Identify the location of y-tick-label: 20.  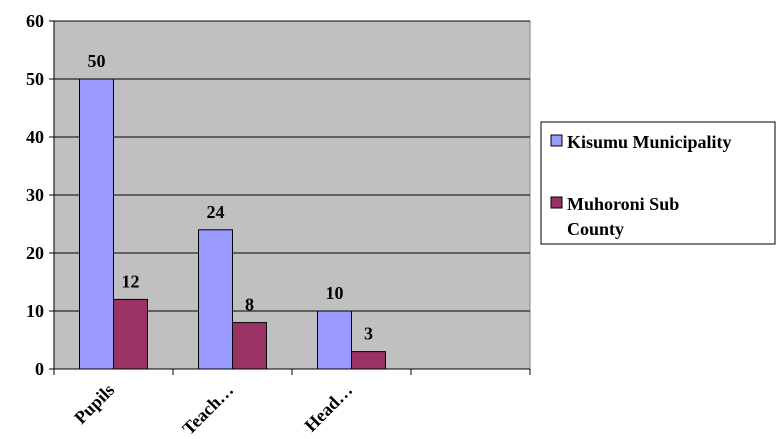
(35, 253).